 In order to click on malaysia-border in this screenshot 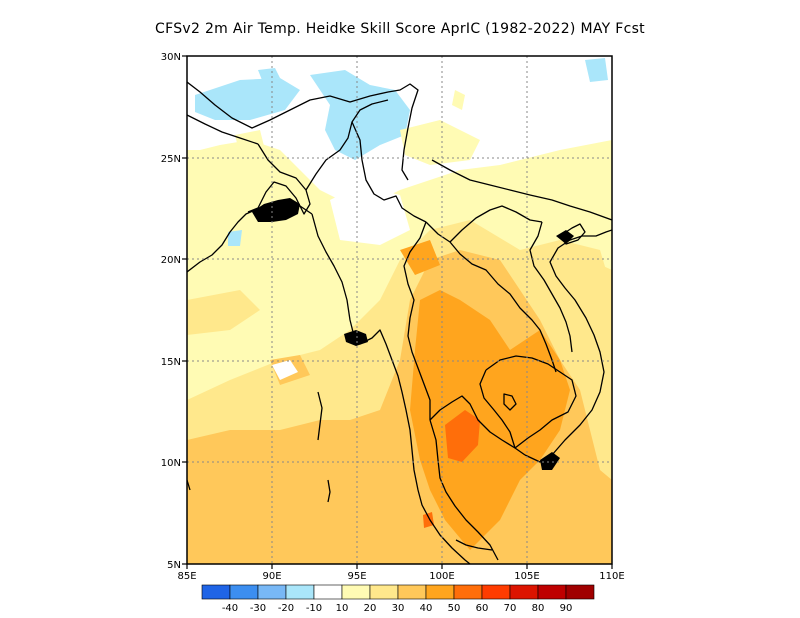, I will do `click(474, 545)`.